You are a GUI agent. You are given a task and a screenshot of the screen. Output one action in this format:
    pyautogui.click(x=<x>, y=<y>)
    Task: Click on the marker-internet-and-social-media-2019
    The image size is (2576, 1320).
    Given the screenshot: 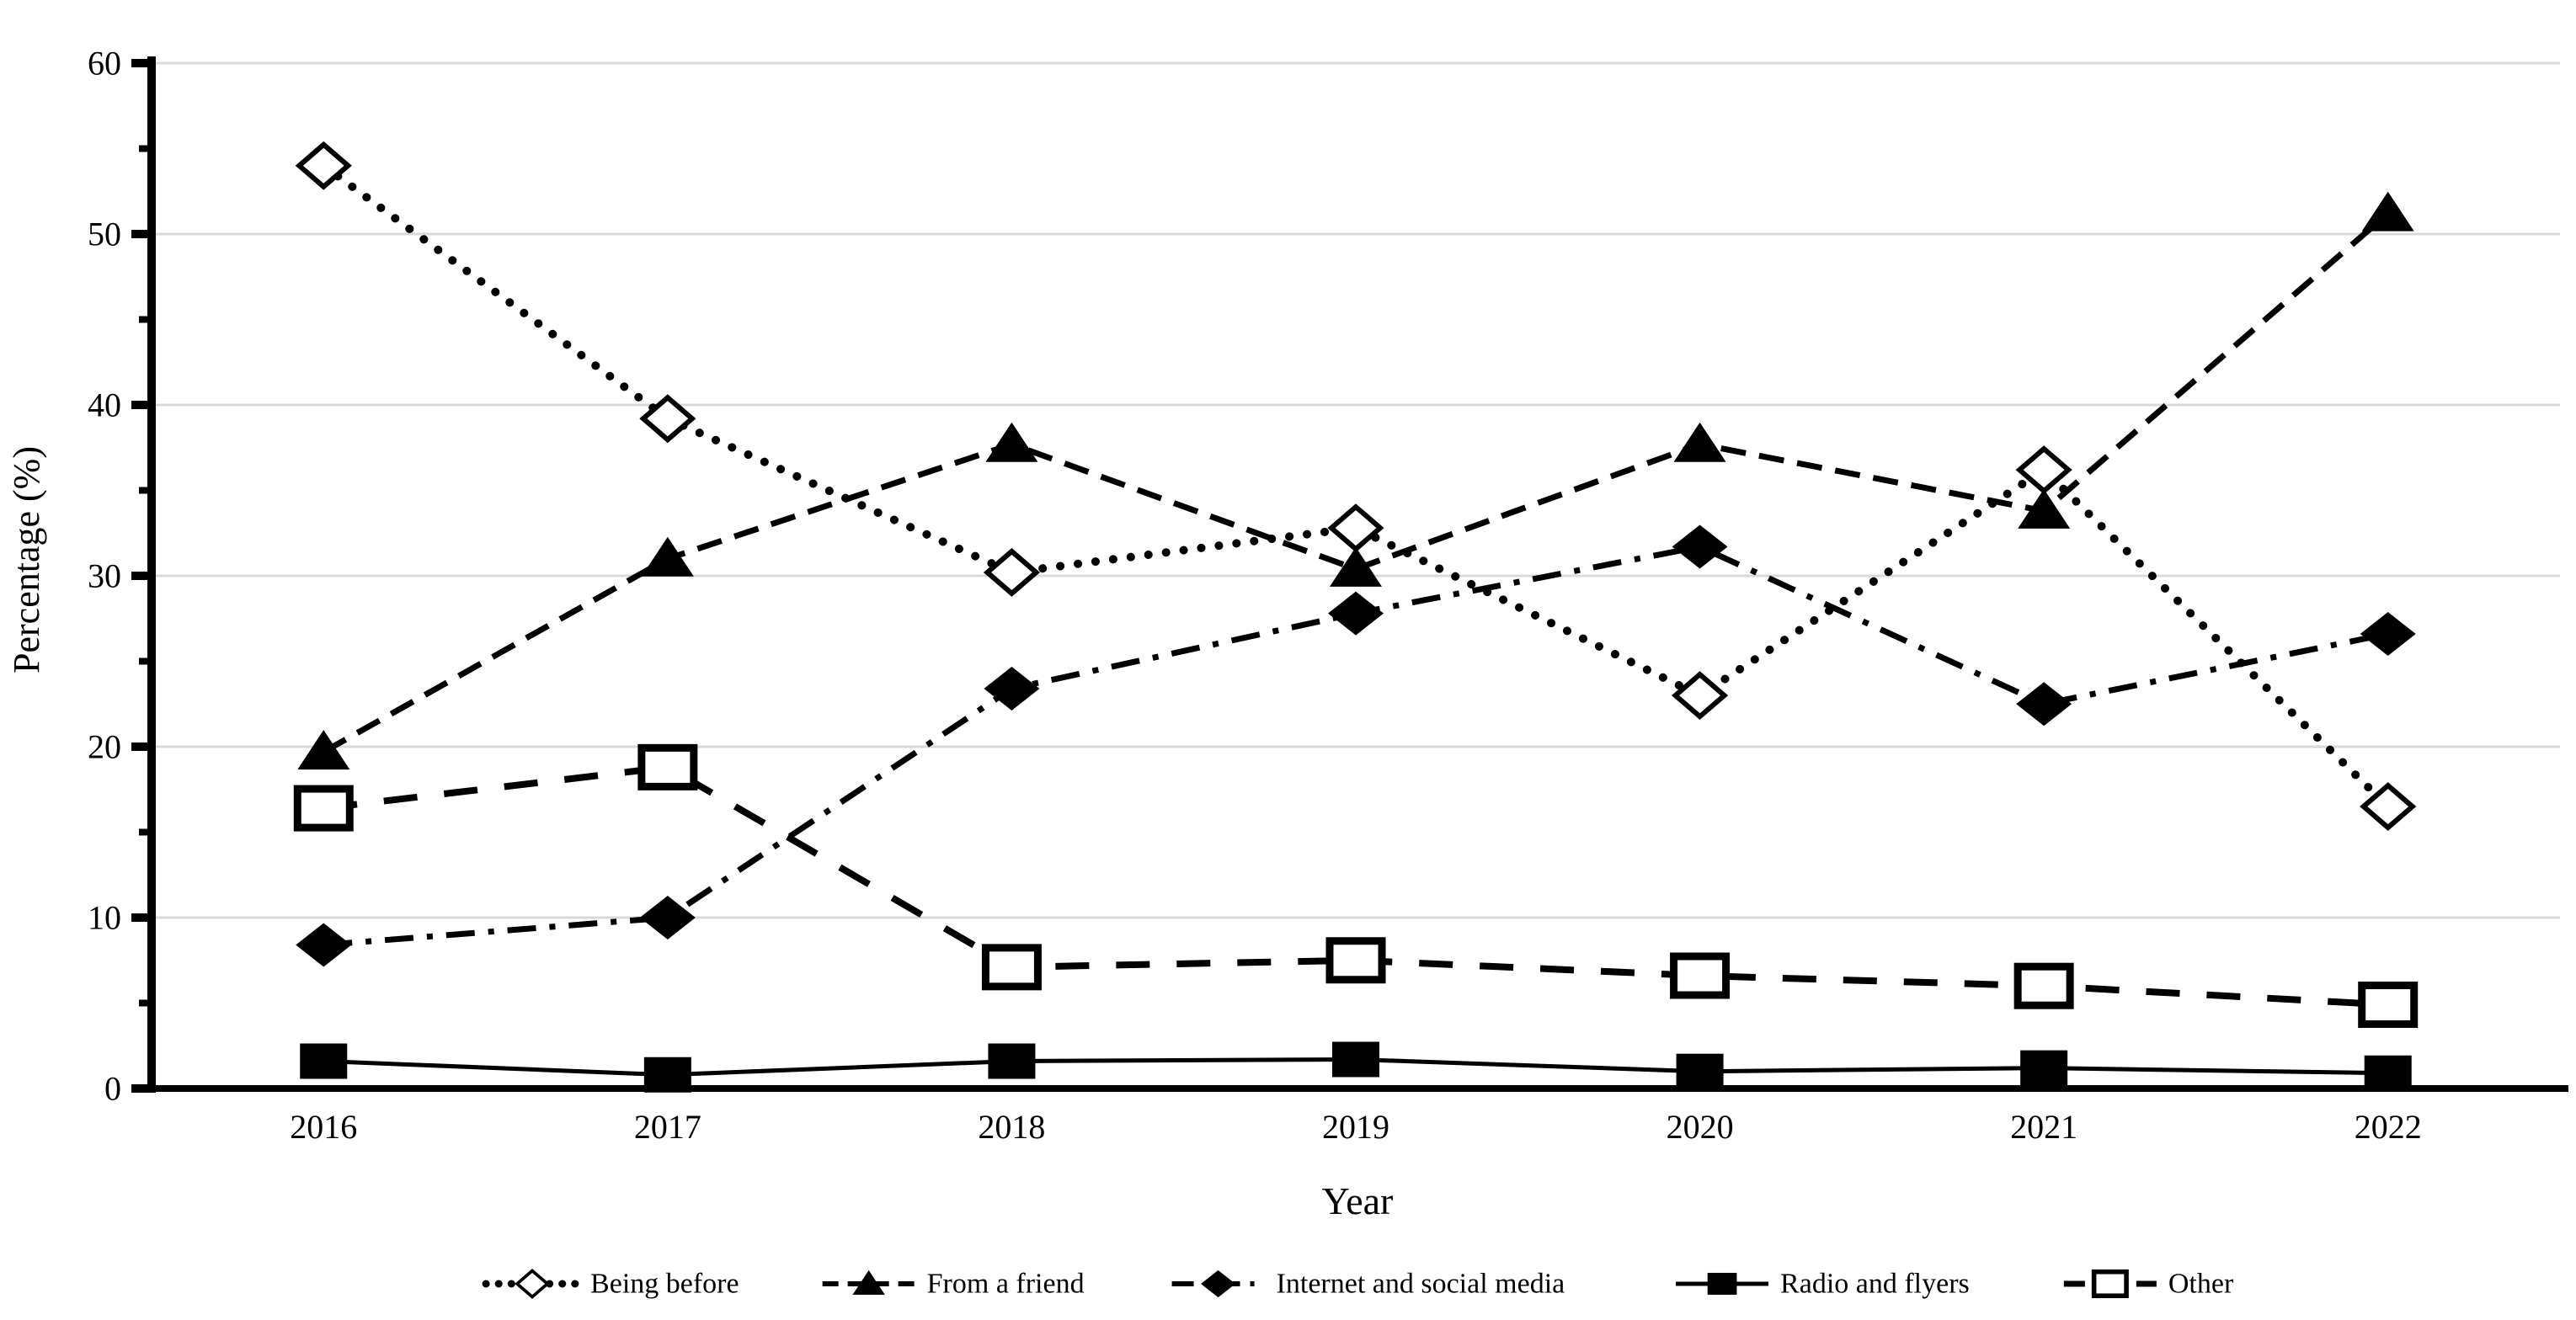 What is the action you would take?
    pyautogui.click(x=1356, y=614)
    